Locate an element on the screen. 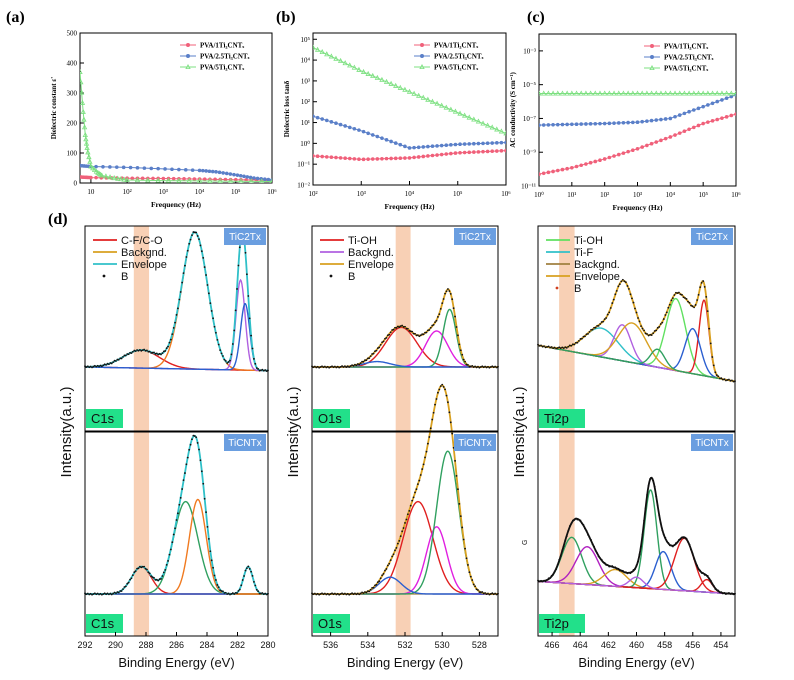 The image size is (794, 680). y-tick-label-a-1: 100 is located at coordinates (72, 154).